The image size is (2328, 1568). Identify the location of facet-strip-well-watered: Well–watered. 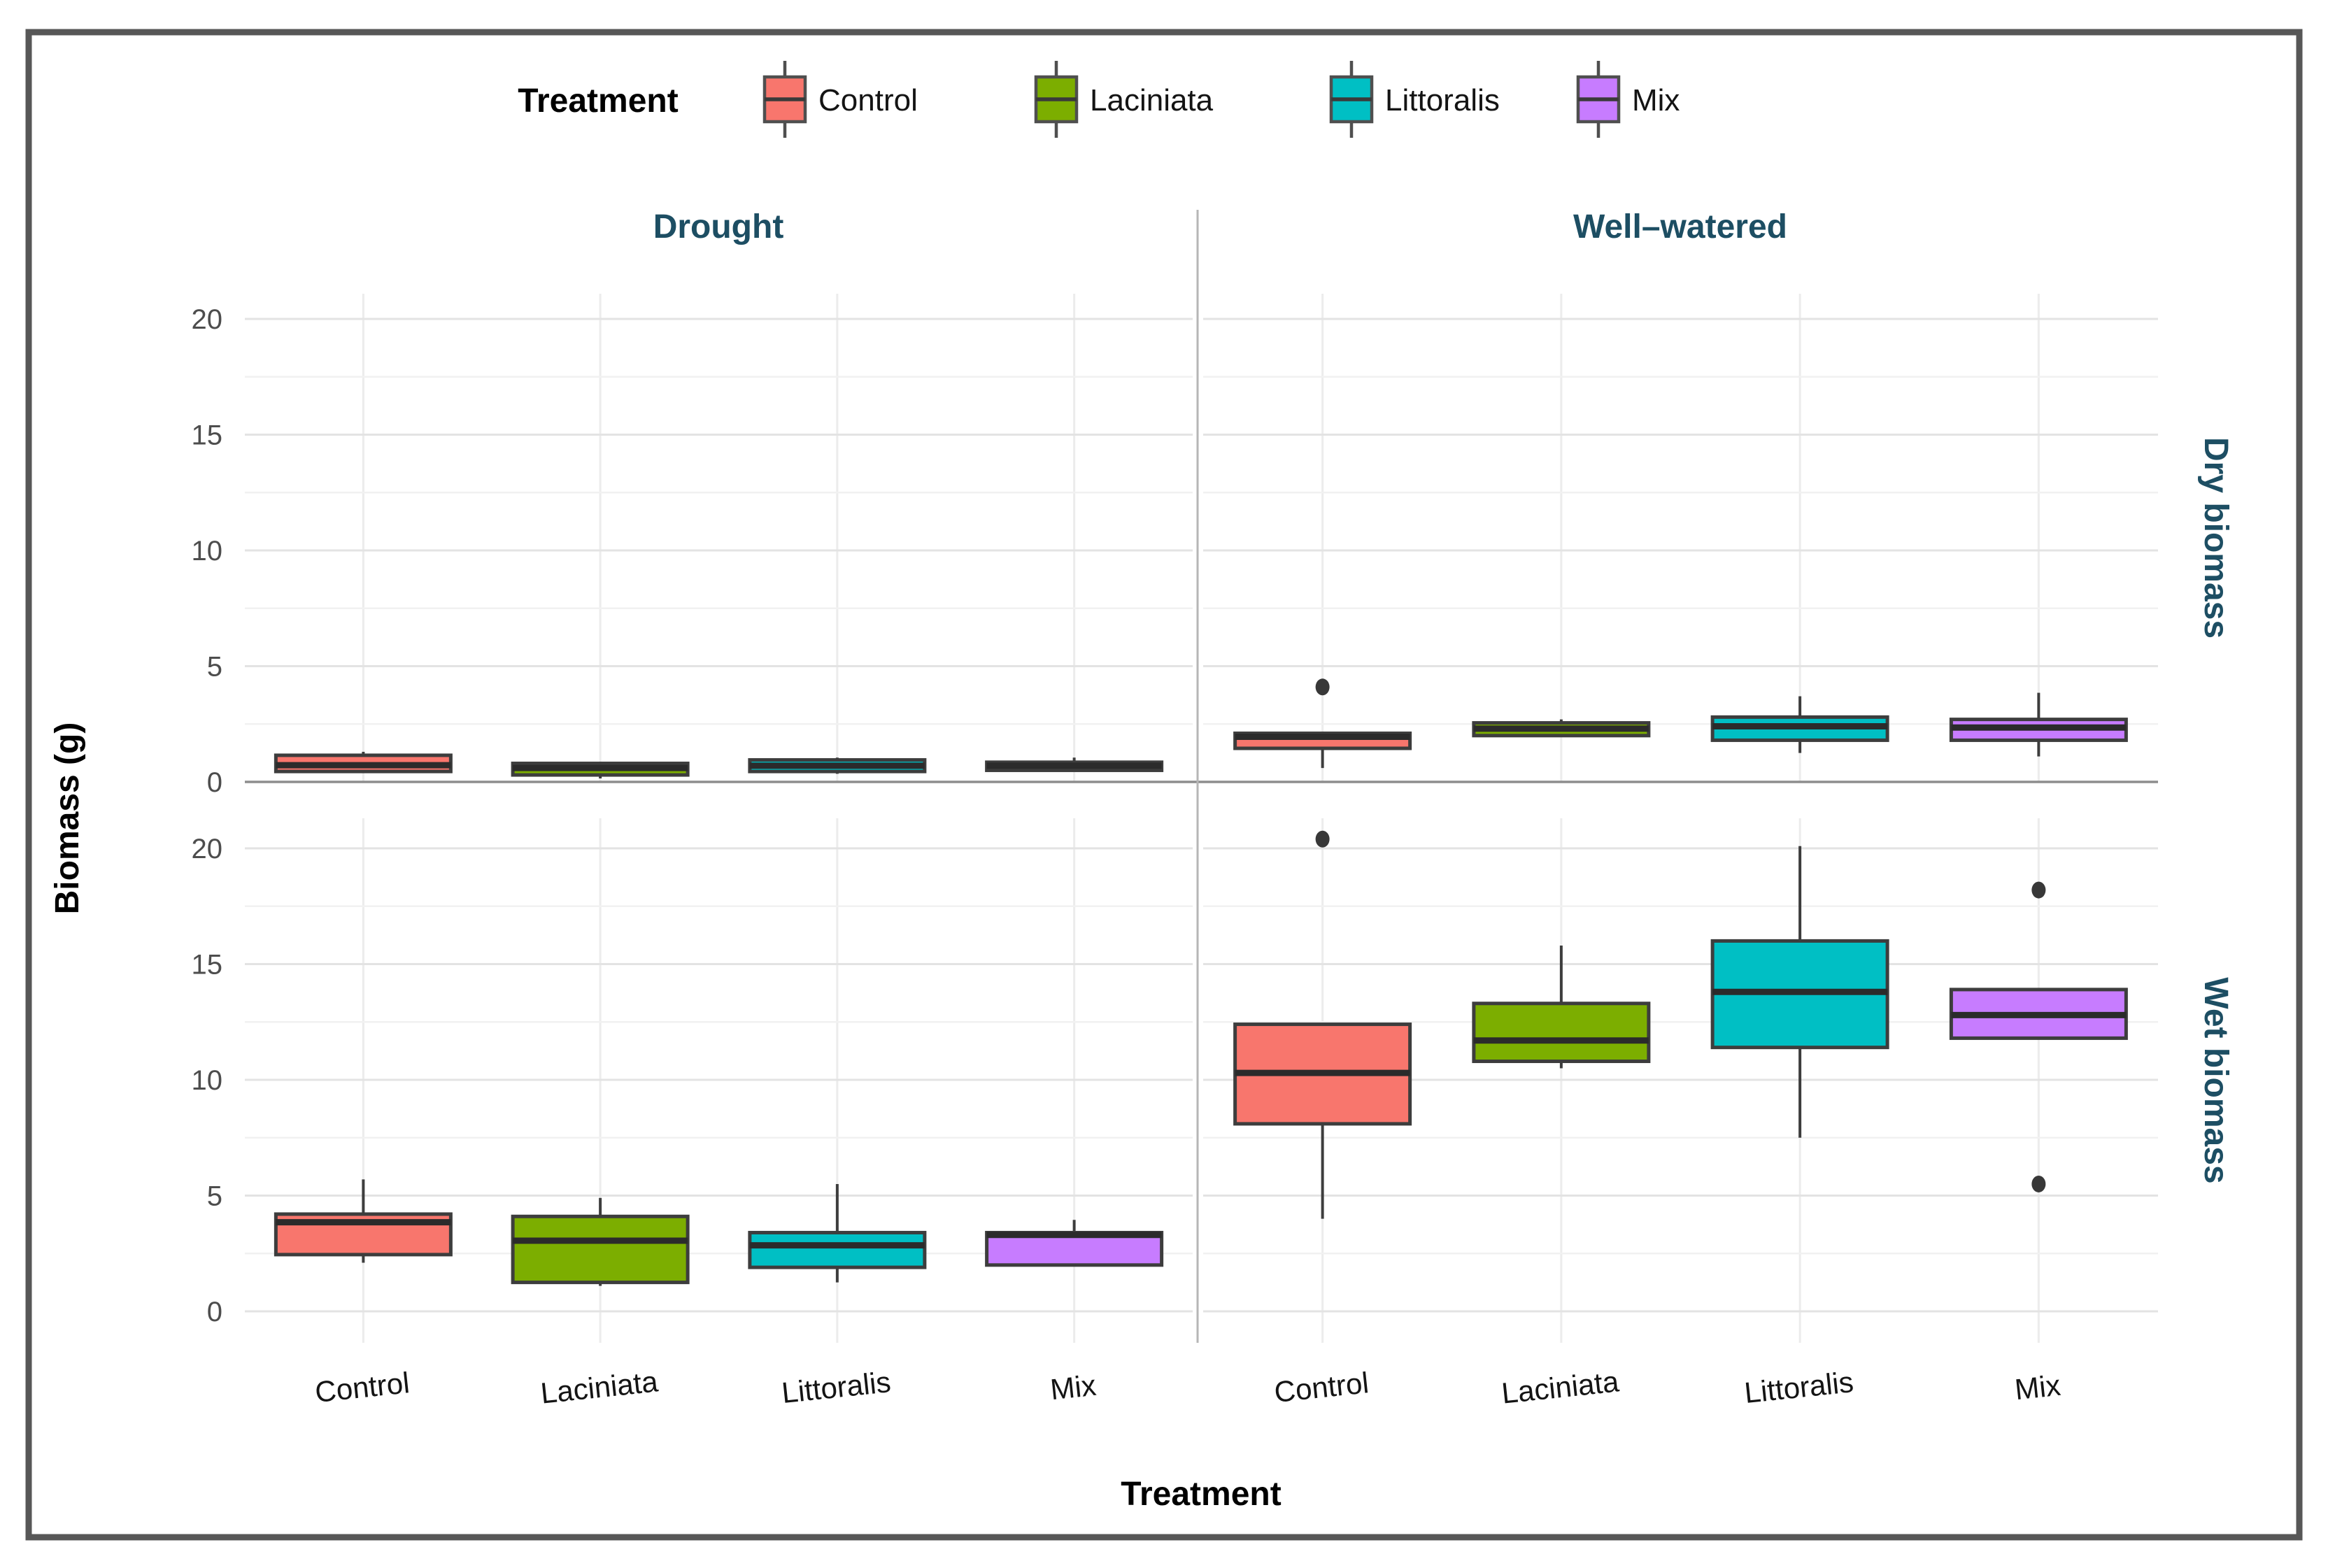
(1680, 226).